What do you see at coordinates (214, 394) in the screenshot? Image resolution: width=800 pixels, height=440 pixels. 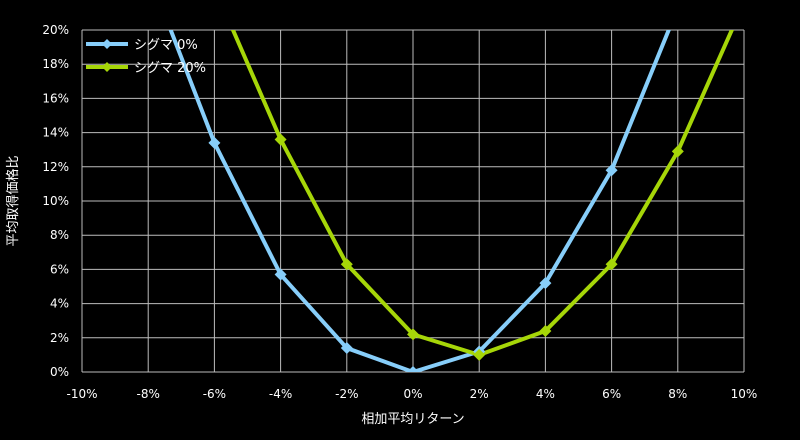 I see `x-tick-label: -6%` at bounding box center [214, 394].